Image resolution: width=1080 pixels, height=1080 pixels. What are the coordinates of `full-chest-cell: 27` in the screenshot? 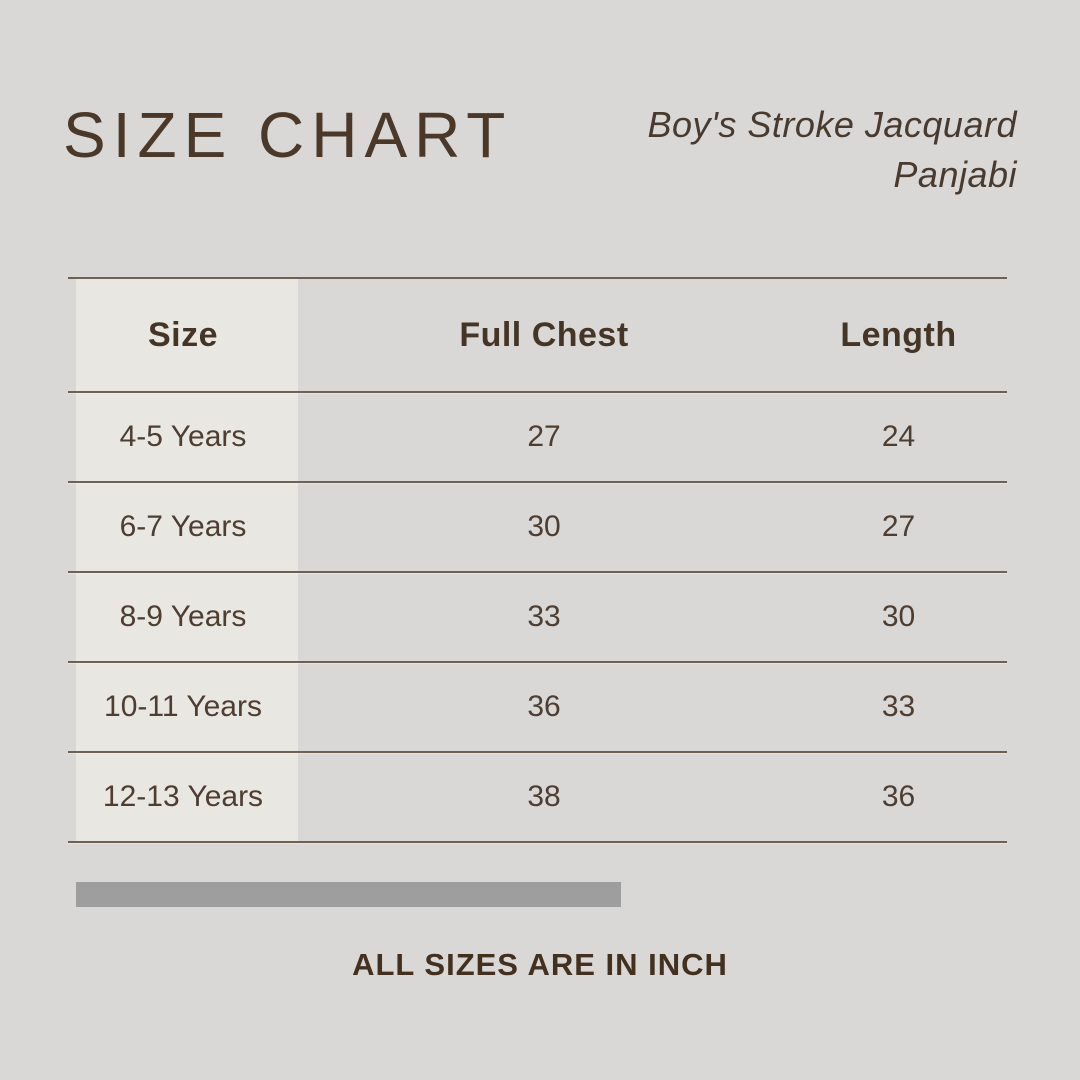 It's located at (544, 436).